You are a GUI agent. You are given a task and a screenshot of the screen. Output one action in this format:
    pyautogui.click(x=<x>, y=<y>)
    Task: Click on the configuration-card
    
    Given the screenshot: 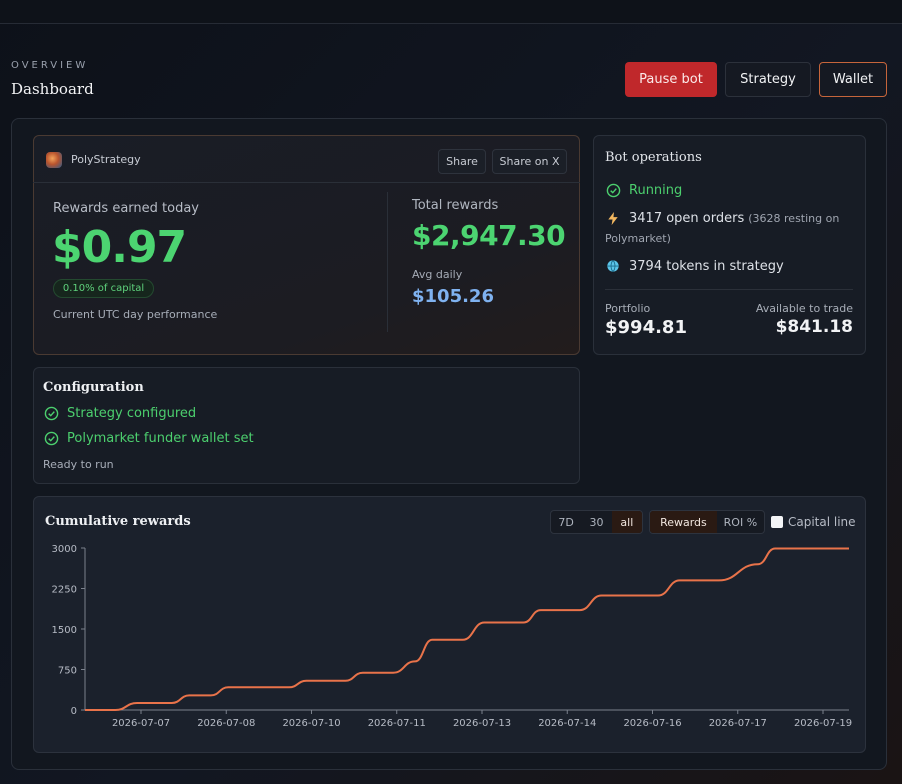 What is the action you would take?
    pyautogui.click(x=306, y=425)
    